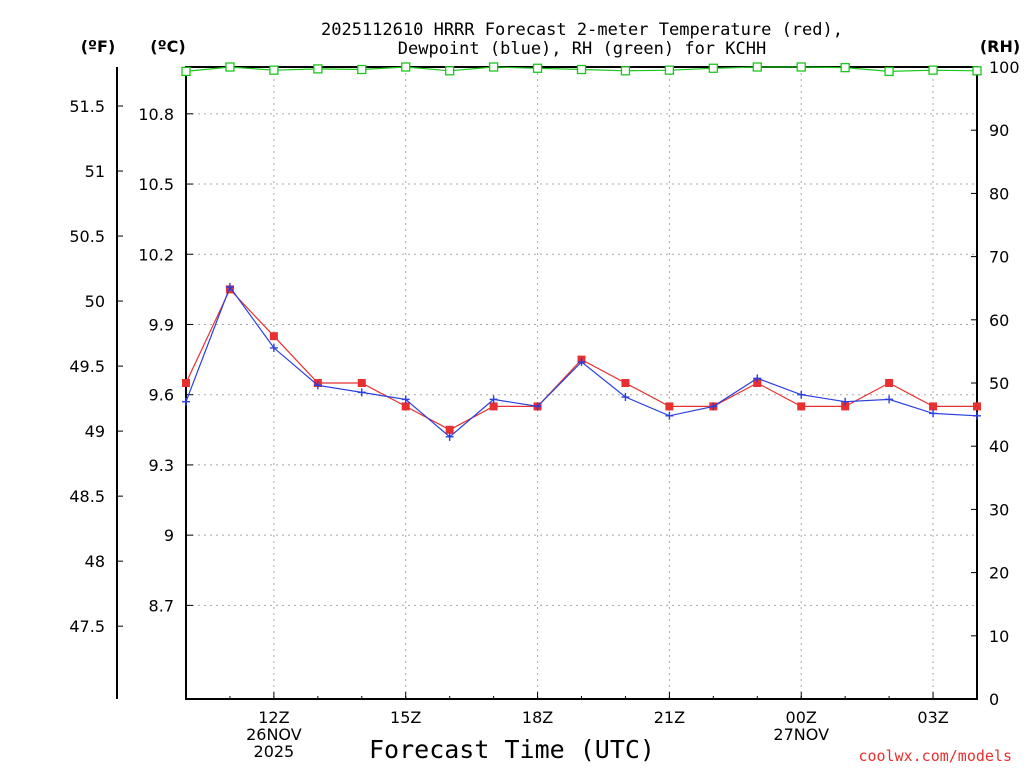 The image size is (1024, 768). What do you see at coordinates (999, 383) in the screenshot?
I see `rh-tick-label: 50` at bounding box center [999, 383].